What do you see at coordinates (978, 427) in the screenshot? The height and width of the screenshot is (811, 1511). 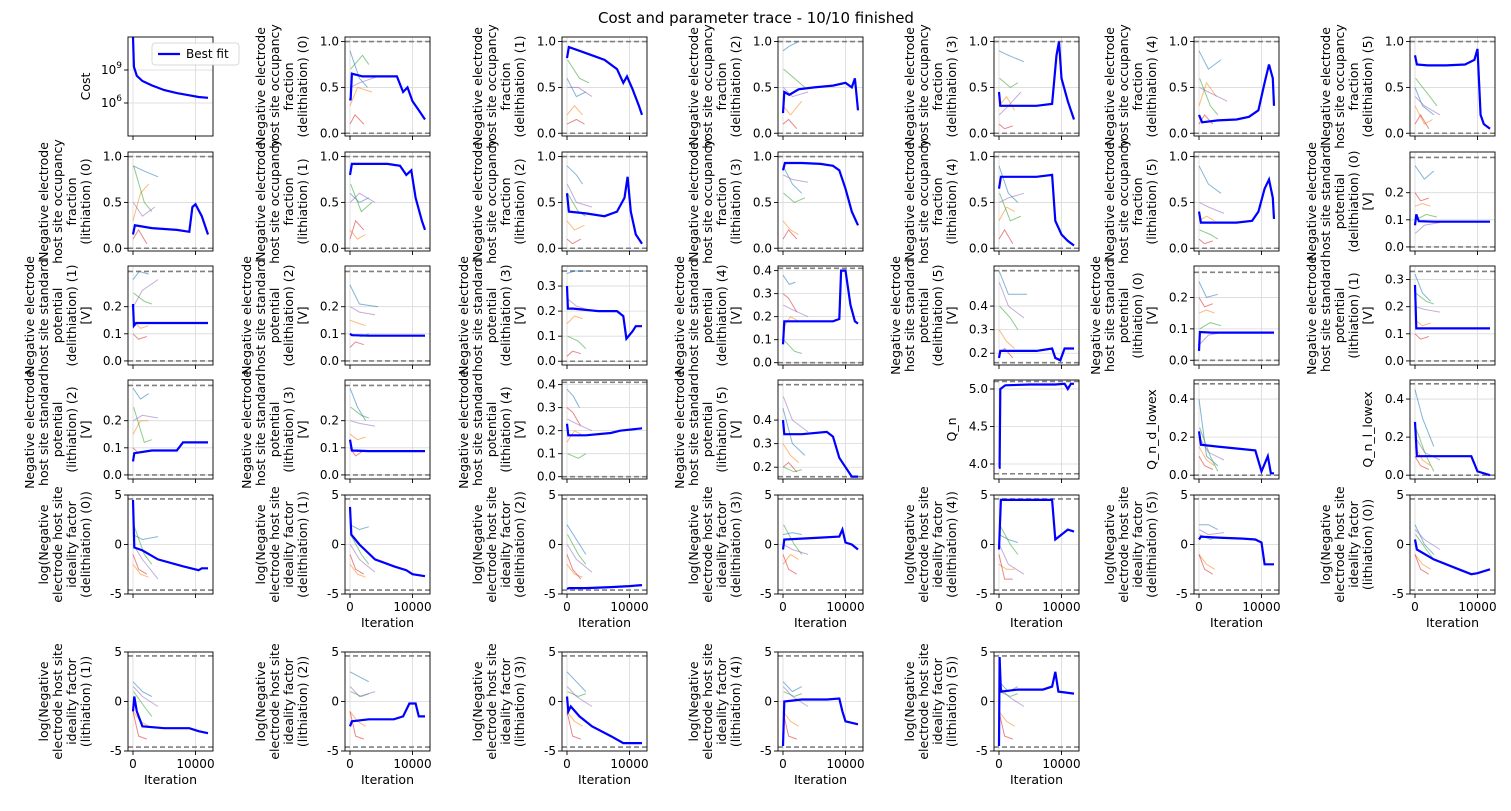 I see `y-tick-label: 4.5` at bounding box center [978, 427].